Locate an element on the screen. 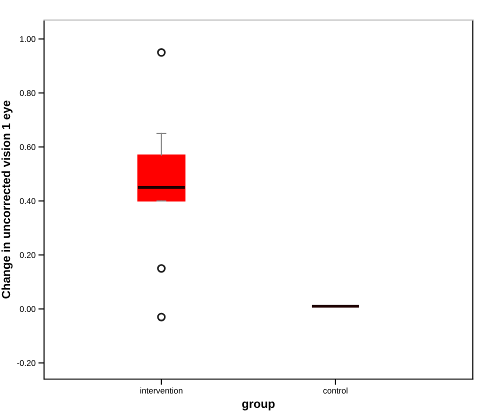  y-tick-label: 1.00 is located at coordinates (28, 39).